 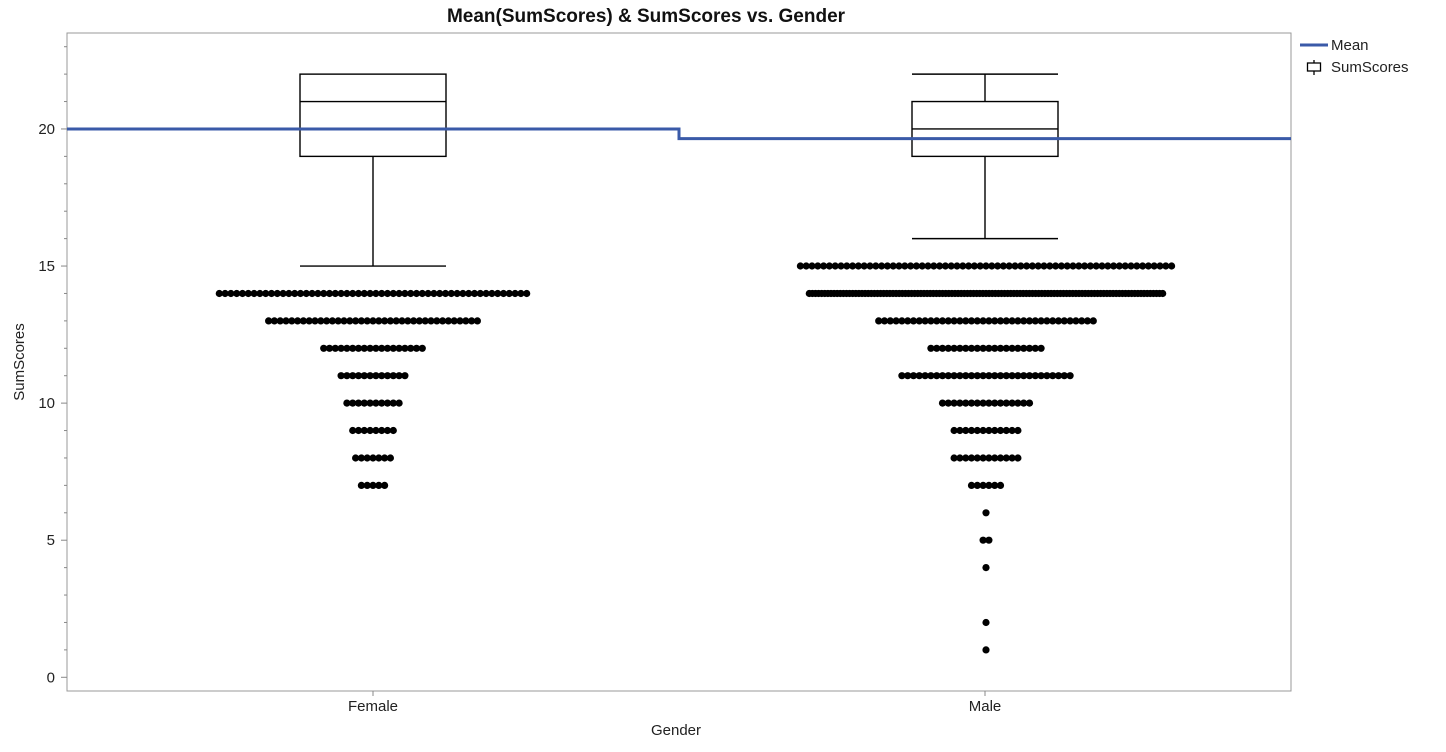 I want to click on female-box, so click(x=373, y=115).